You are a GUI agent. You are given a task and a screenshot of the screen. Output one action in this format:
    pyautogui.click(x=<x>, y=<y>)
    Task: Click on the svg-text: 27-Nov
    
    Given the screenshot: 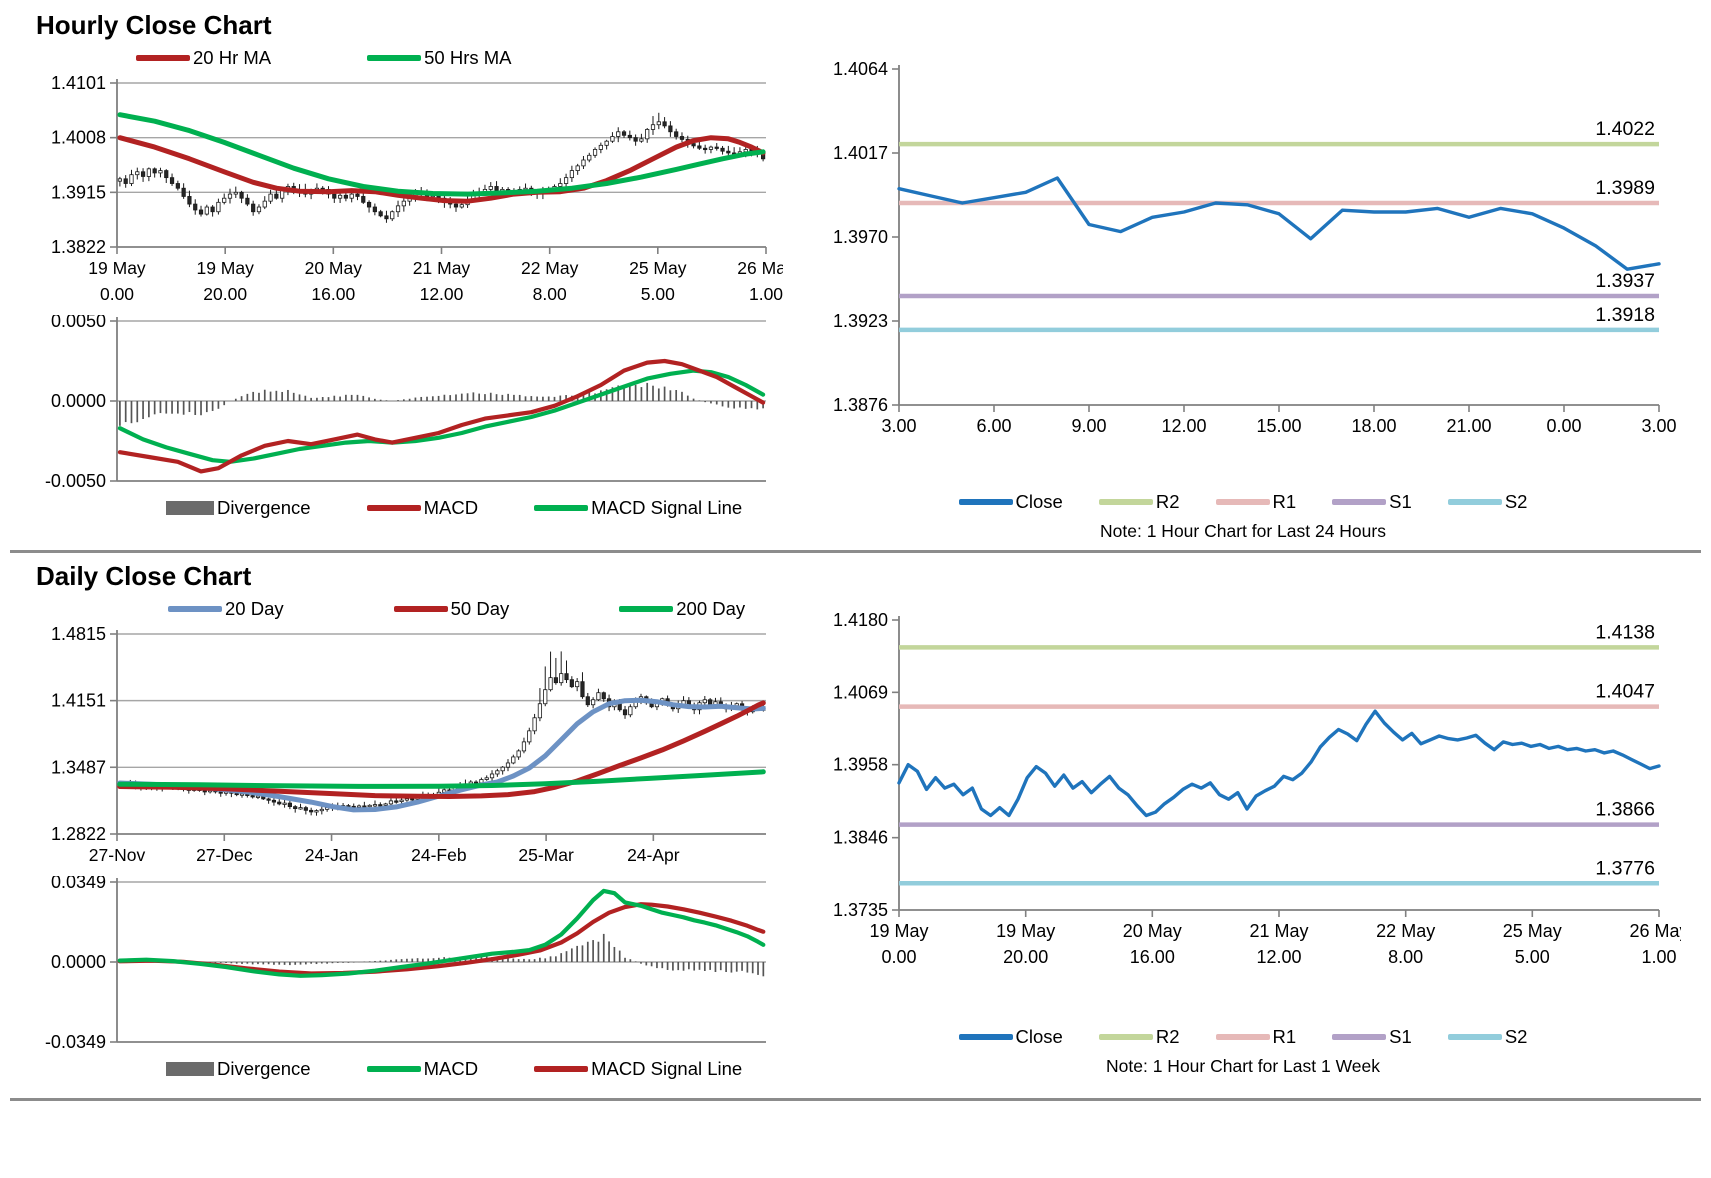 What is the action you would take?
    pyautogui.click(x=117, y=855)
    